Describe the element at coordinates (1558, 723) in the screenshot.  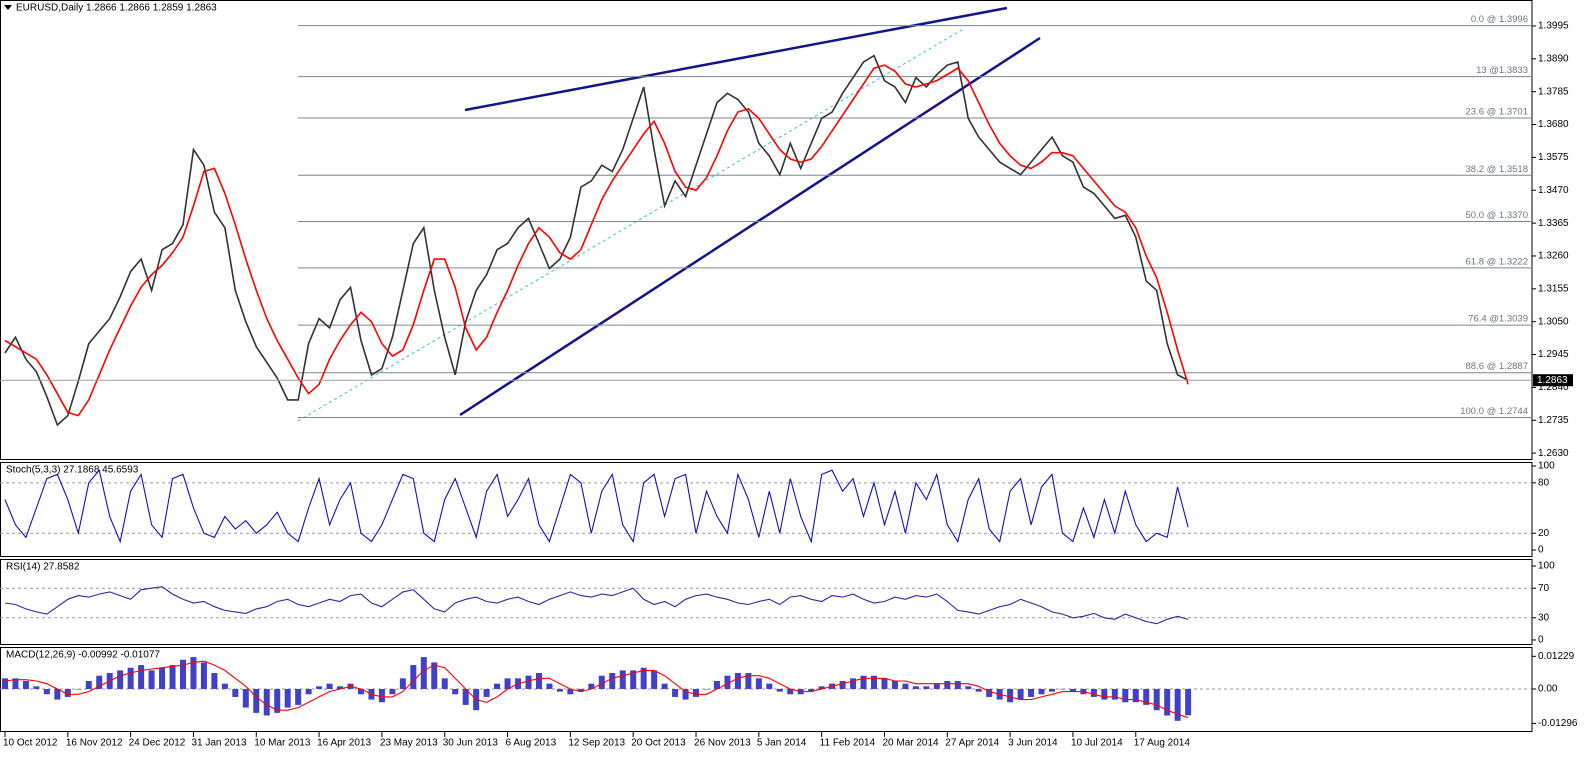
I see `y-tick-label: -0.01296` at that location.